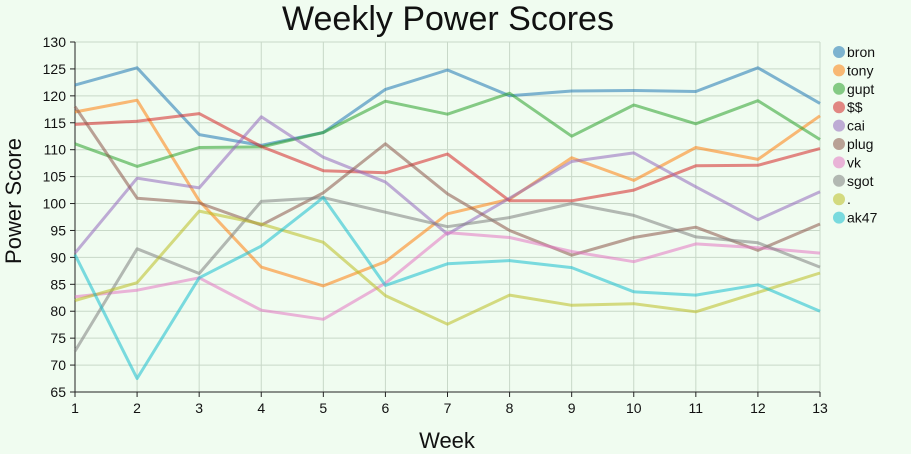  Describe the element at coordinates (758, 408) in the screenshot. I see `x-tick-label: 12` at that location.